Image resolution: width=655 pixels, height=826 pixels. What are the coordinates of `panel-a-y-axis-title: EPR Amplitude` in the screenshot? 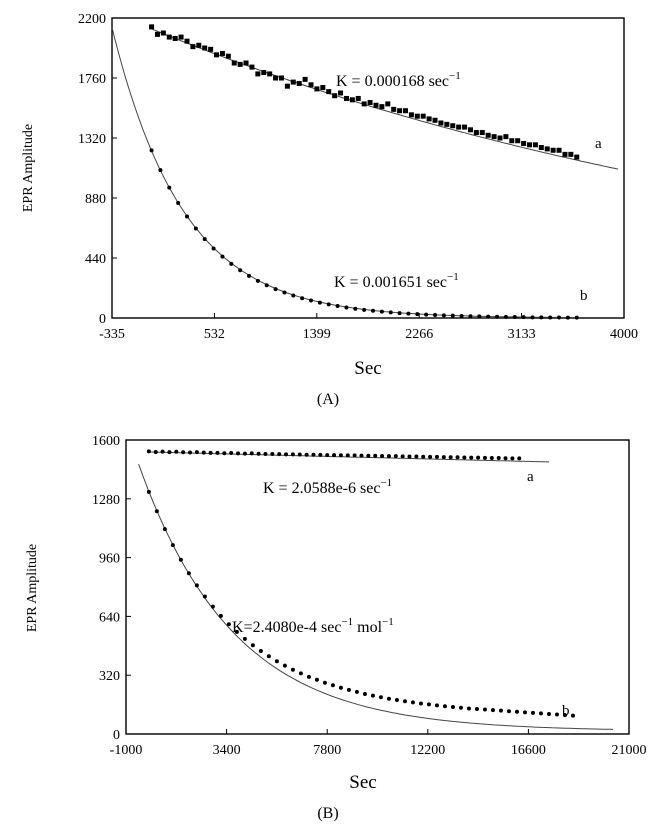 It's located at (28, 168).